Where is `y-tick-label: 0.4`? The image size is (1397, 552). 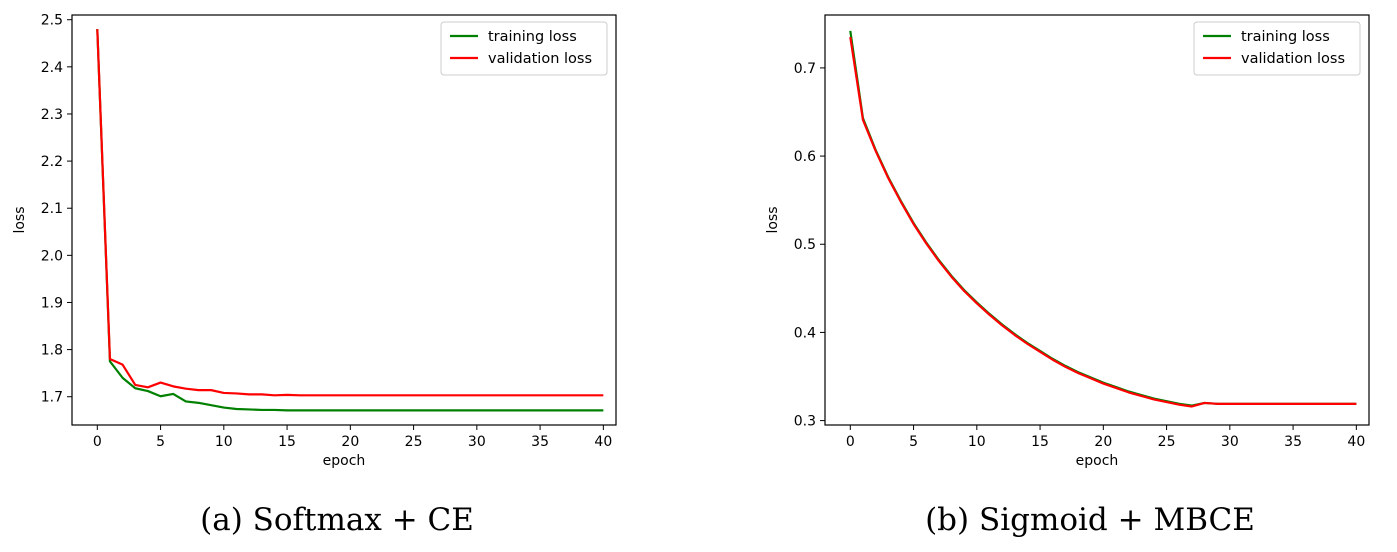
y-tick-label: 0.4 is located at coordinates (805, 333).